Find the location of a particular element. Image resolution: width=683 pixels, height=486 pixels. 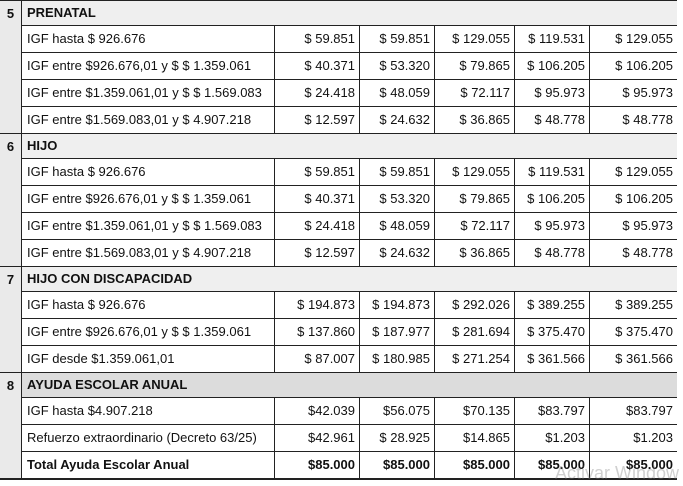

section-number: 8 is located at coordinates (11, 425).